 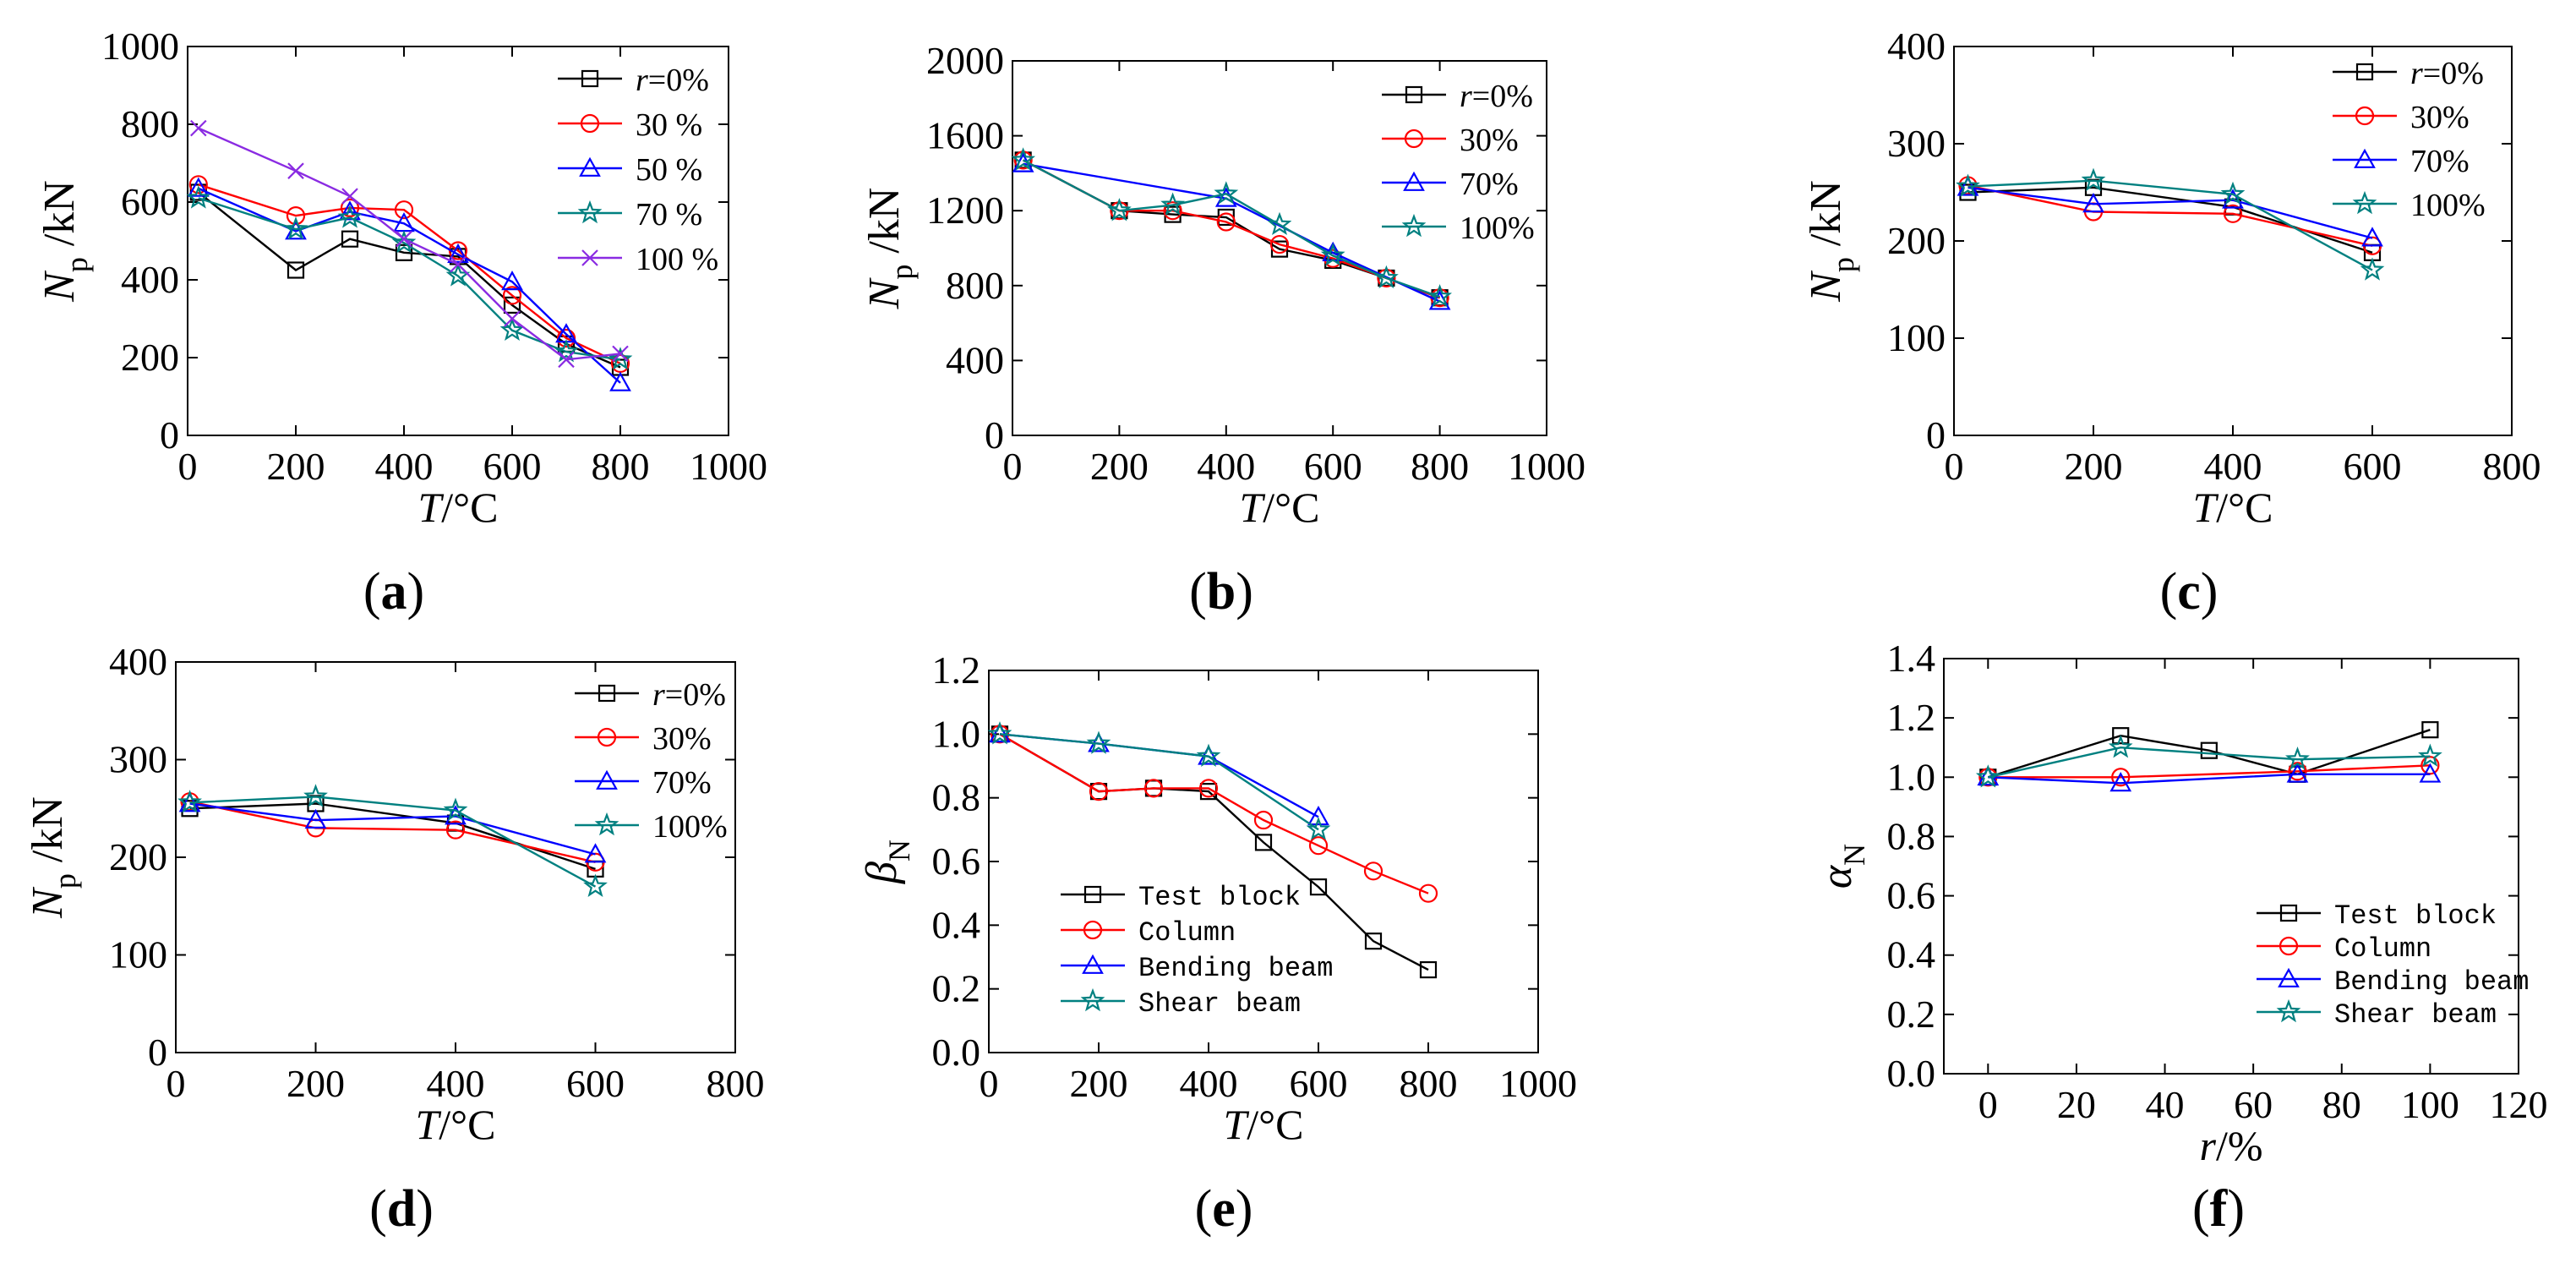 I want to click on legend-label: 50 %, so click(x=669, y=170).